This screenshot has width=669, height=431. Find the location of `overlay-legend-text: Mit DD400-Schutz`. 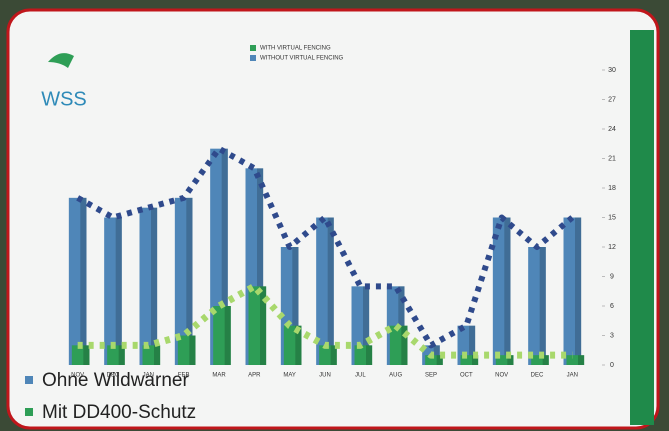

overlay-legend-text: Mit DD400-Schutz is located at coordinates (119, 412).